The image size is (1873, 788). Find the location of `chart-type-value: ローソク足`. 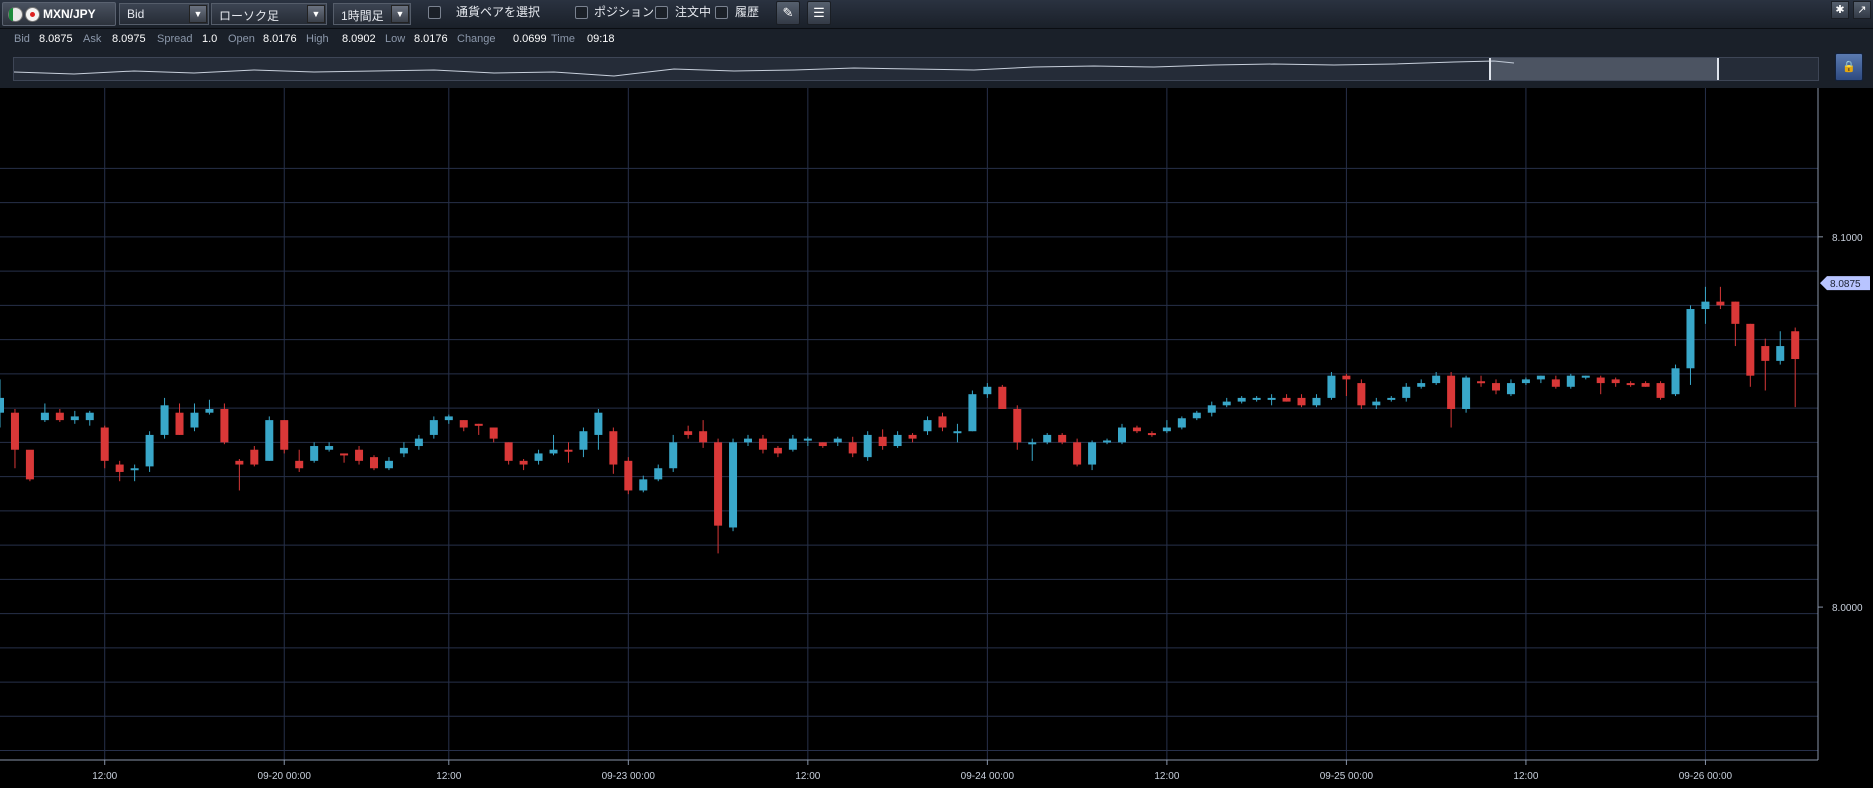

chart-type-value: ローソク足 is located at coordinates (249, 16).